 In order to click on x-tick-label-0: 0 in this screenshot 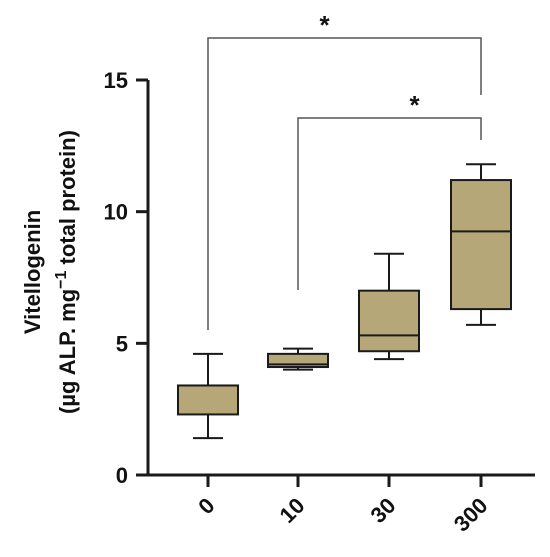, I will do `click(206, 506)`.